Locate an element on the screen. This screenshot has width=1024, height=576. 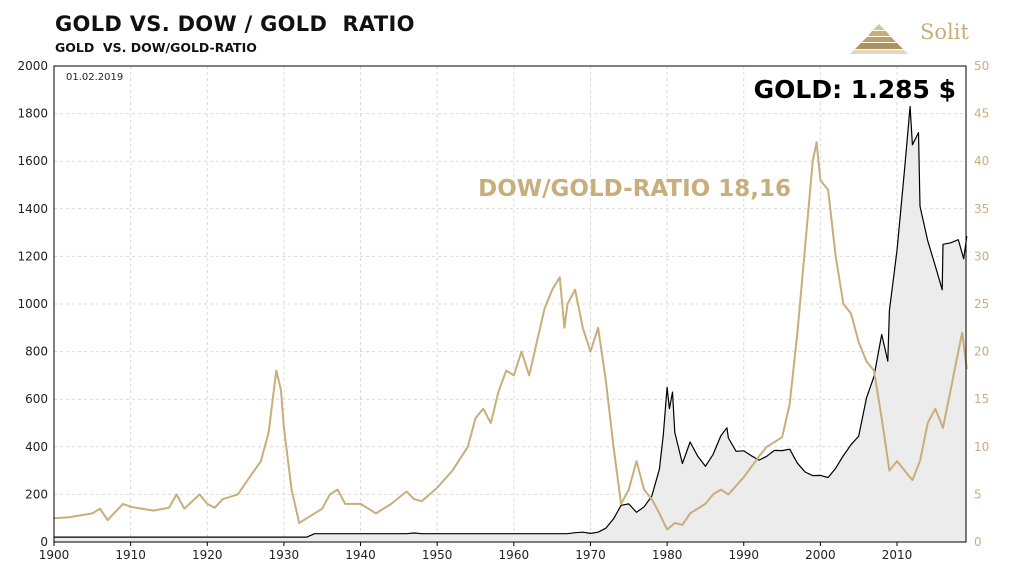
x-tick-label: 1990 is located at coordinates (743, 555).